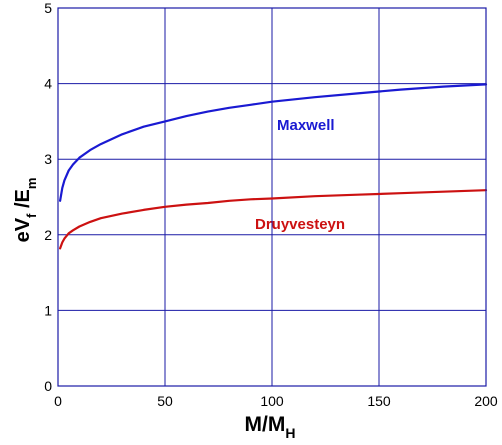 This screenshot has width=502, height=445. I want to click on series-line-druyvesteyn, so click(273, 219).